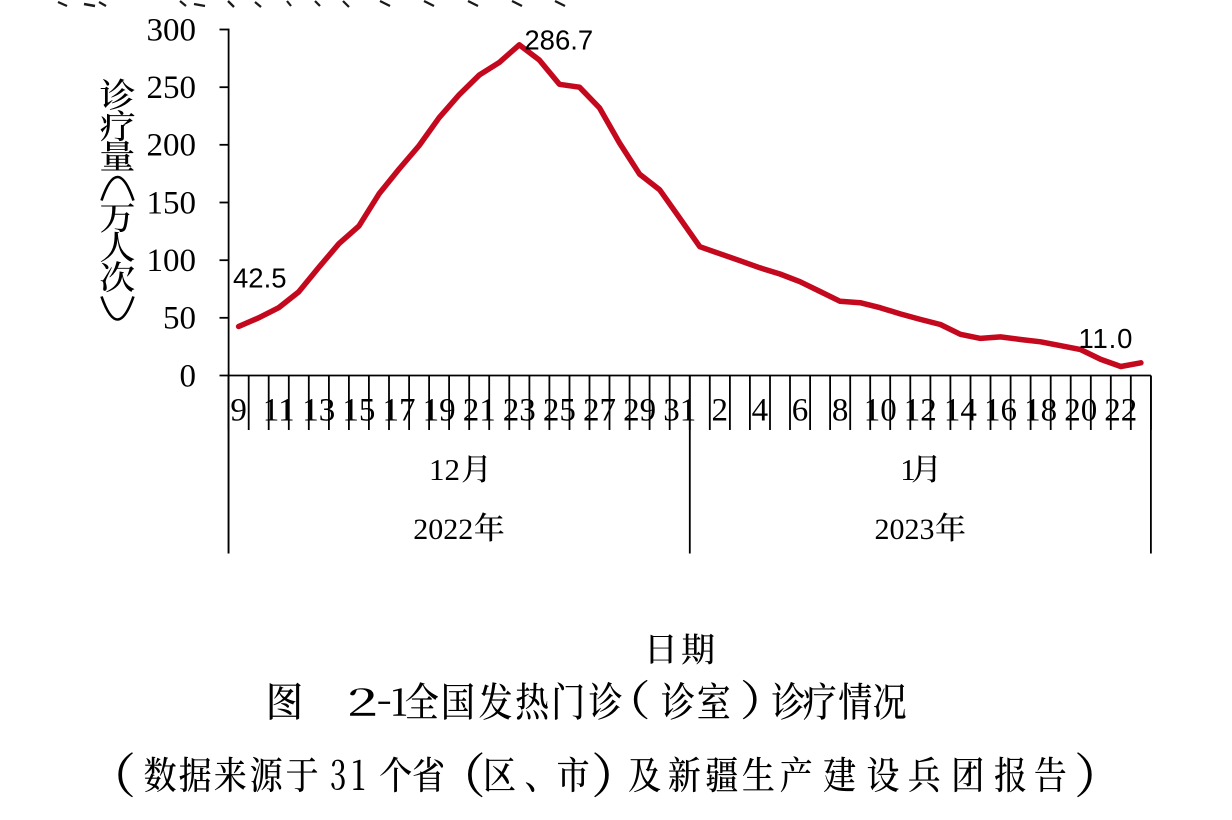 Image resolution: width=1232 pixels, height=820 pixels. Describe the element at coordinates (238, 411) in the screenshot. I see `svg-text: 9` at that location.